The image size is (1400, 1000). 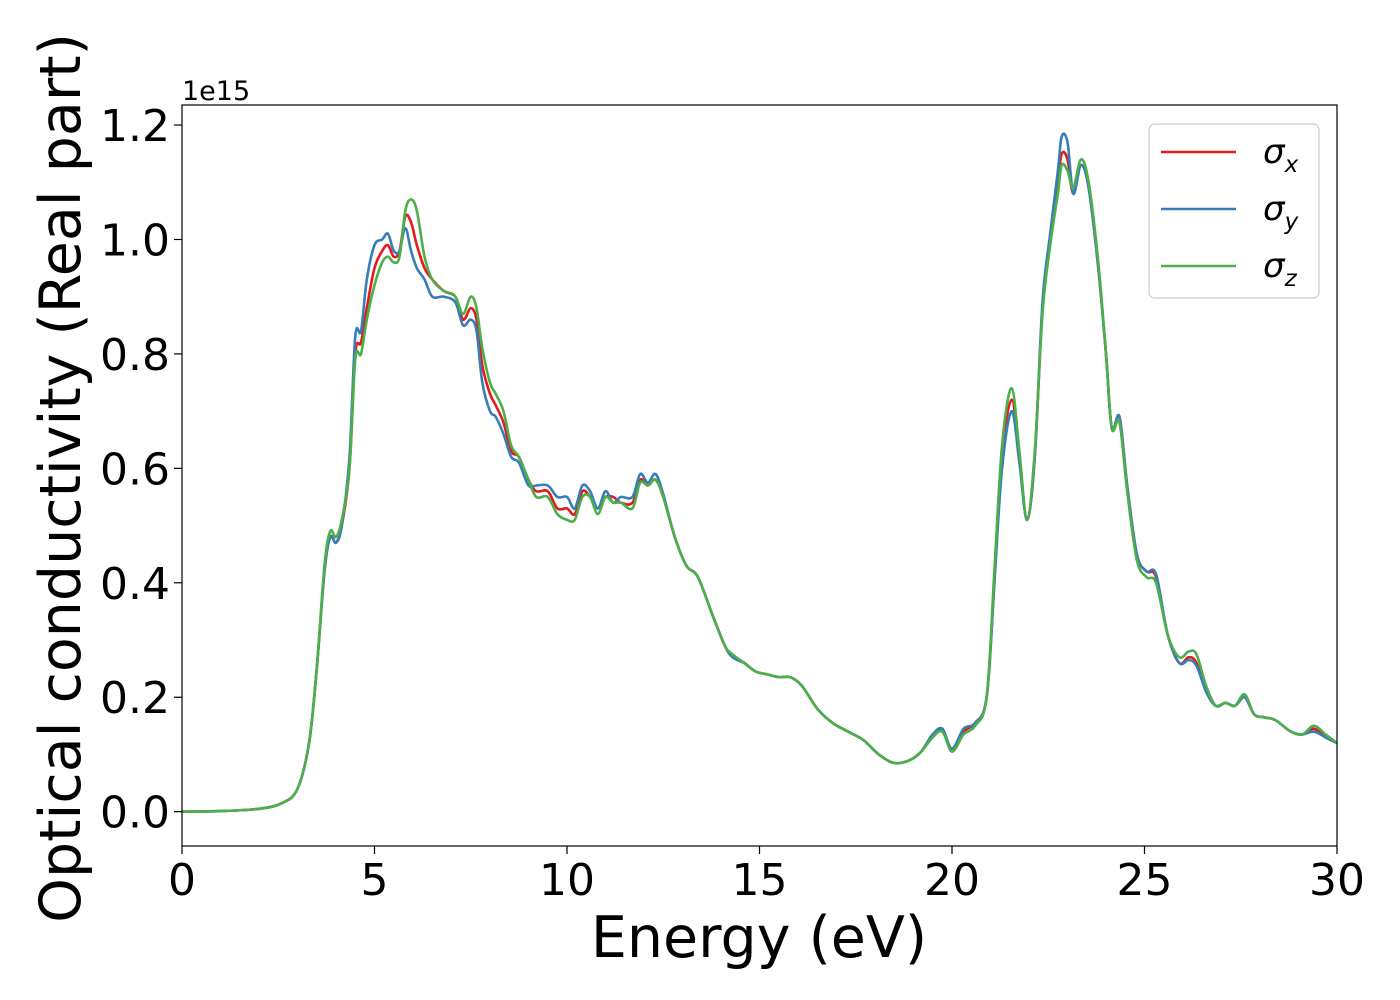 What do you see at coordinates (135, 355) in the screenshot?
I see `y-tick-label: 0.8` at bounding box center [135, 355].